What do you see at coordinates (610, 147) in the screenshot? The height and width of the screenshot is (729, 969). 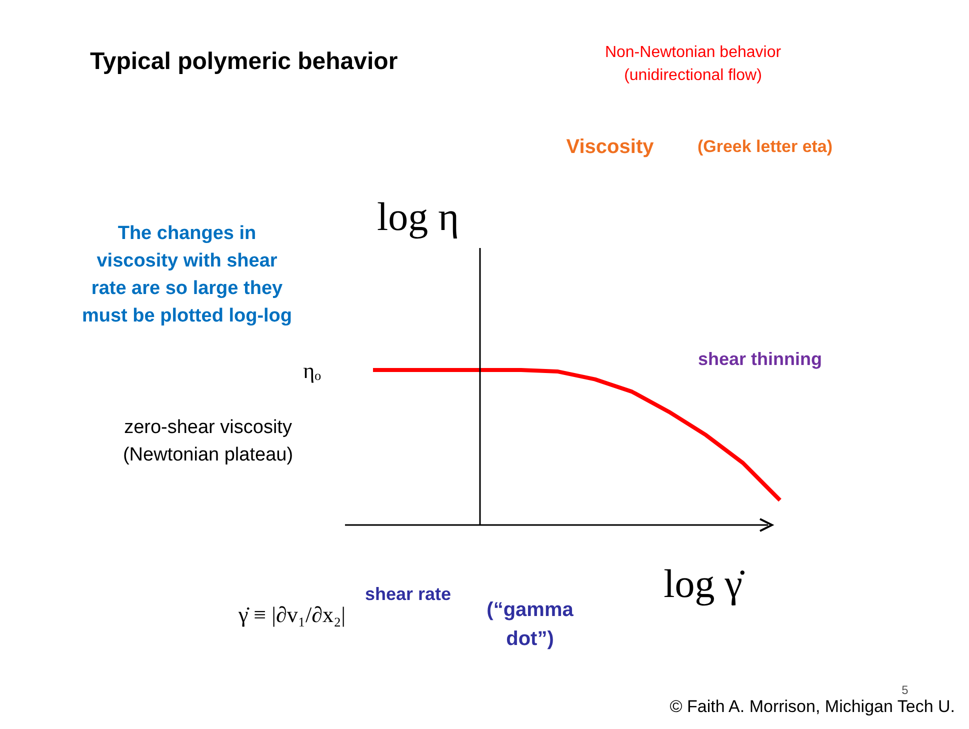 I see `text: Viscosity` at bounding box center [610, 147].